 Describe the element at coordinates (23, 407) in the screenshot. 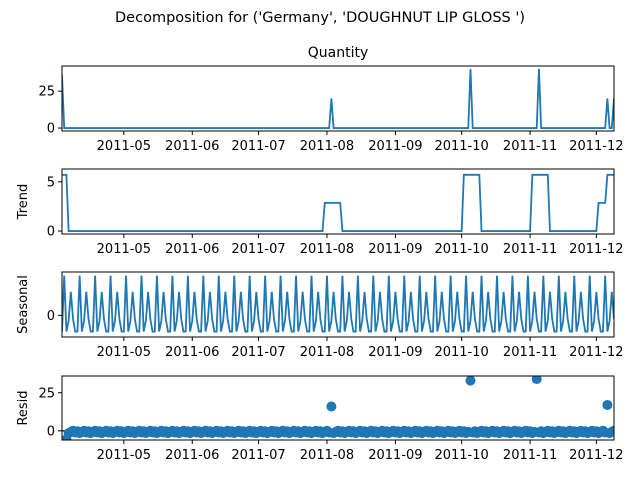

I see `ylabel: Resid` at that location.